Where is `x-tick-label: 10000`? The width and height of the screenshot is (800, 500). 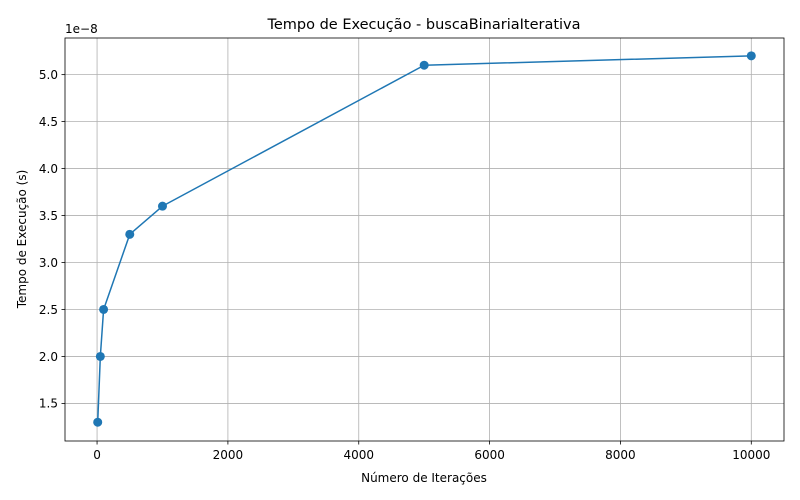 x-tick-label: 10000 is located at coordinates (751, 455).